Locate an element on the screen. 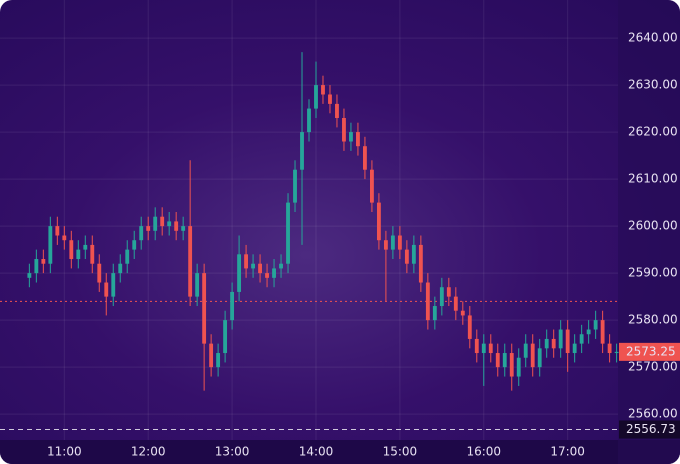 This screenshot has height=464, width=680. marker-badge is located at coordinates (649, 429).